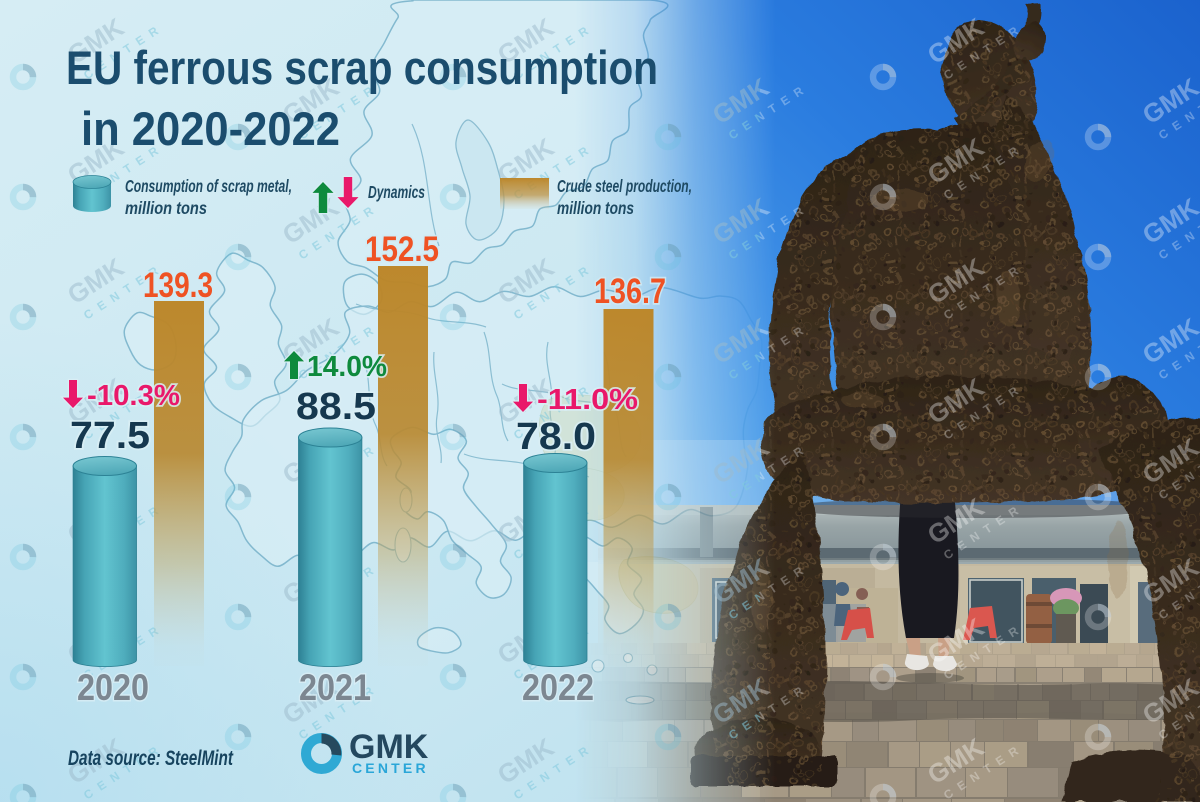 The image size is (1200, 802). I want to click on svg-text: 2022, so click(558, 687).